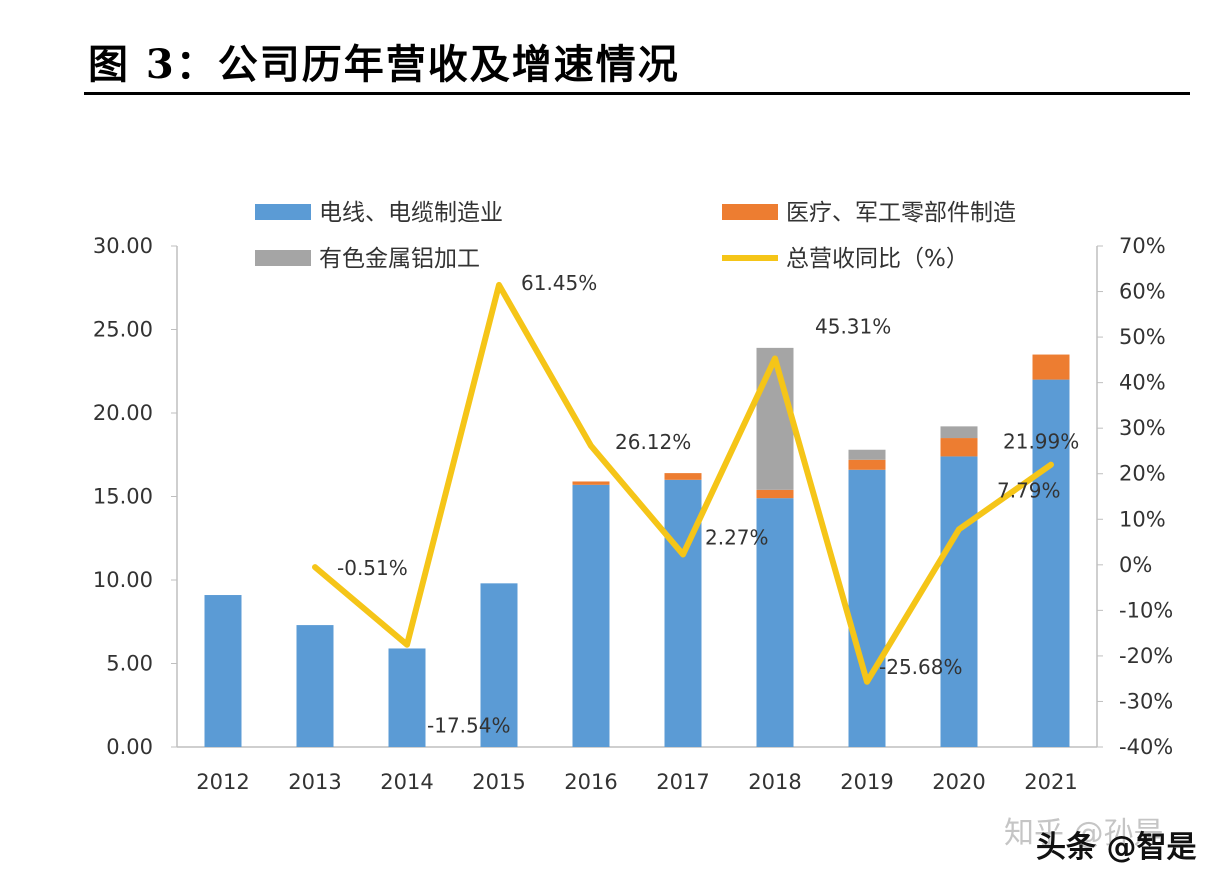  Describe the element at coordinates (399, 259) in the screenshot. I see `legend-label: 有色金属铝加工` at that location.